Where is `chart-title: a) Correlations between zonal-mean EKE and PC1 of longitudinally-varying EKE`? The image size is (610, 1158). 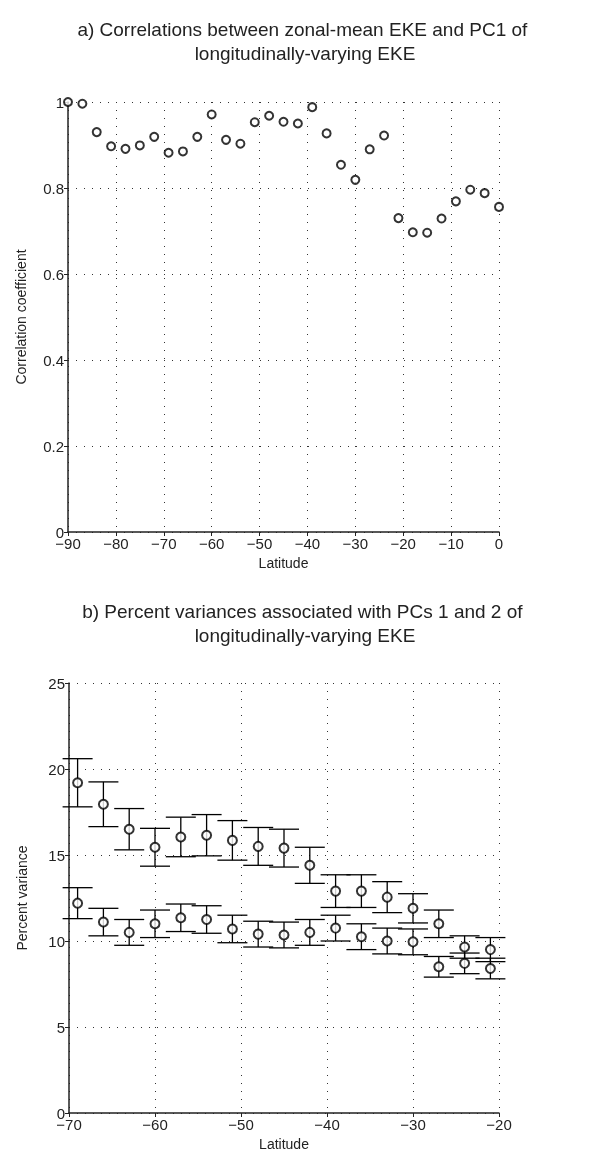 chart-title: a) Correlations between zonal-mean EKE and PC1 of longitudinally-varying EKE is located at coordinates (305, 41).